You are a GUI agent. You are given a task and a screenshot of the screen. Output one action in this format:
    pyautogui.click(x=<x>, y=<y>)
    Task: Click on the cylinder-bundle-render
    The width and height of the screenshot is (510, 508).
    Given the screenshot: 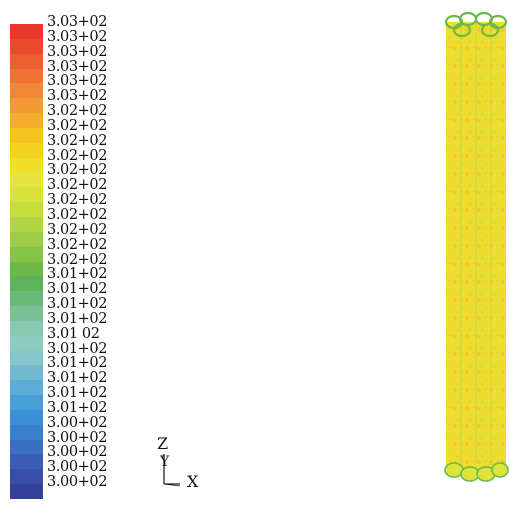 What is the action you would take?
    pyautogui.click(x=476, y=246)
    